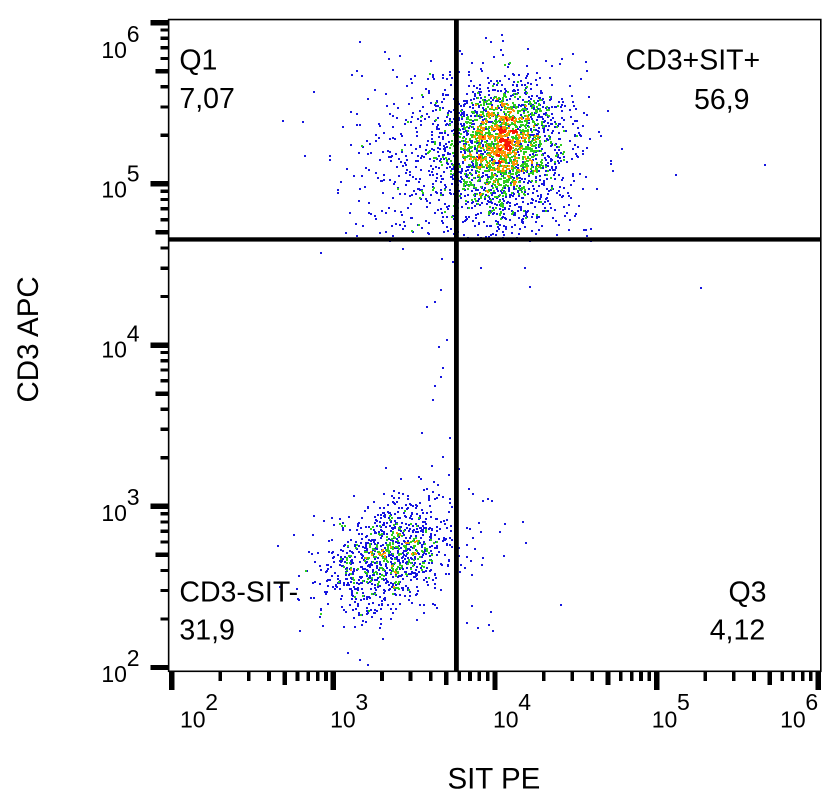 Image resolution: width=838 pixels, height=808 pixels. Describe the element at coordinates (198, 60) in the screenshot. I see `svg-text: Q1` at that location.